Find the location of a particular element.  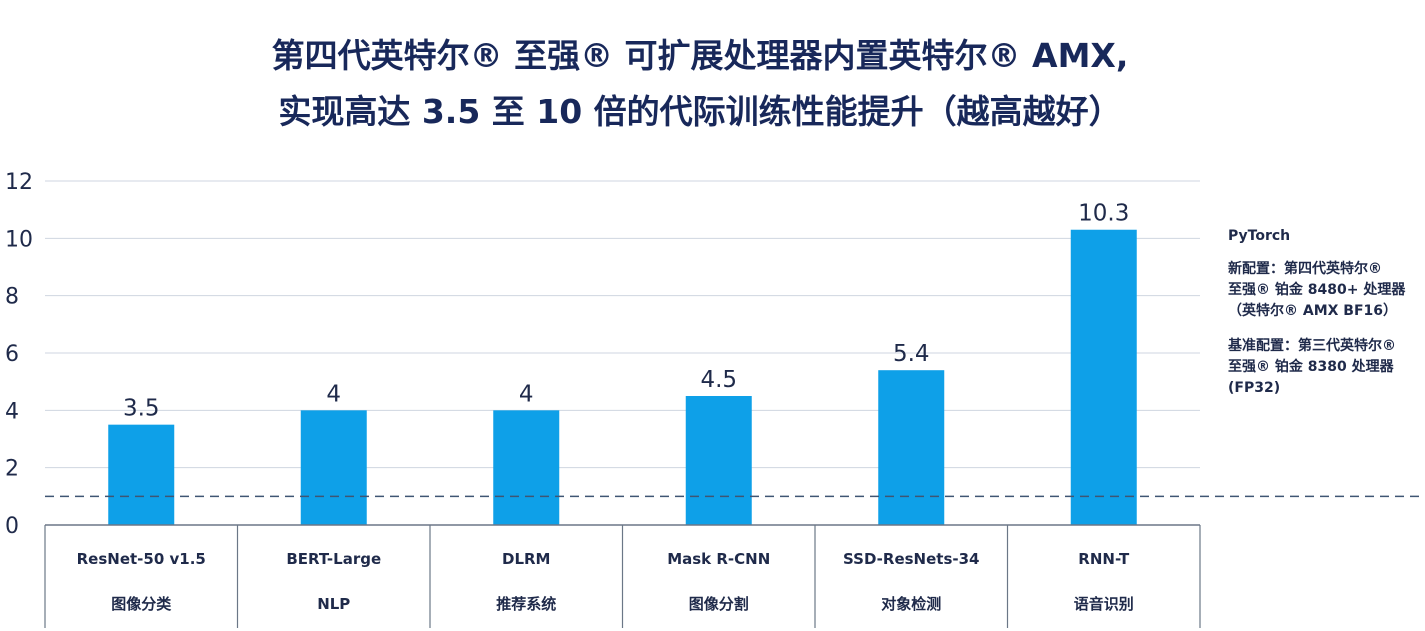

y-tick-label: 10 is located at coordinates (19, 239).